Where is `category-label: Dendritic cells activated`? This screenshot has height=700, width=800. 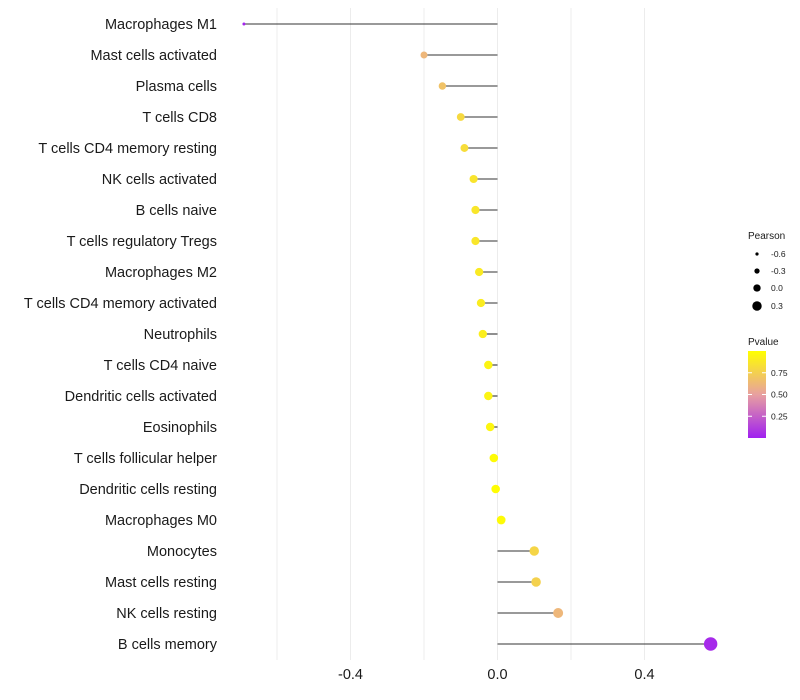
category-label: Dendritic cells activated is located at coordinates (141, 397).